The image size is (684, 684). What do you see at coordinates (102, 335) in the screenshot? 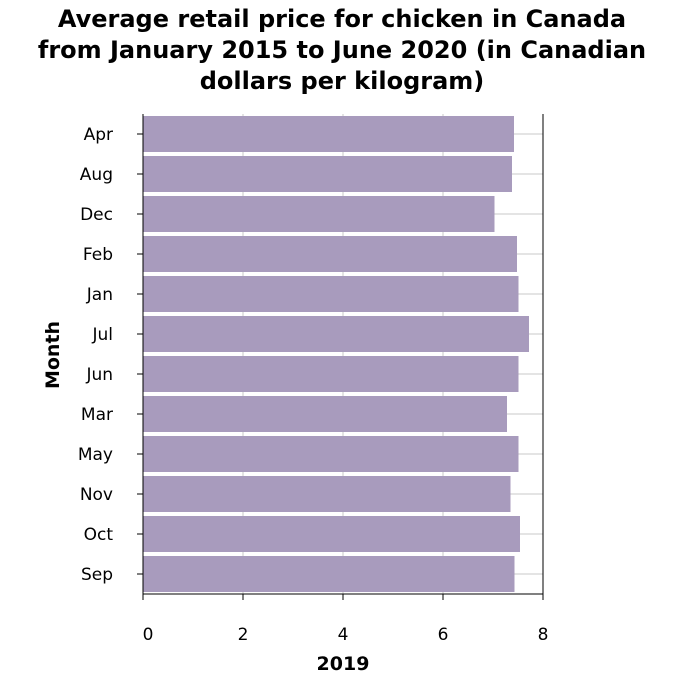
I see `y-tick-label: Jul` at bounding box center [102, 335].